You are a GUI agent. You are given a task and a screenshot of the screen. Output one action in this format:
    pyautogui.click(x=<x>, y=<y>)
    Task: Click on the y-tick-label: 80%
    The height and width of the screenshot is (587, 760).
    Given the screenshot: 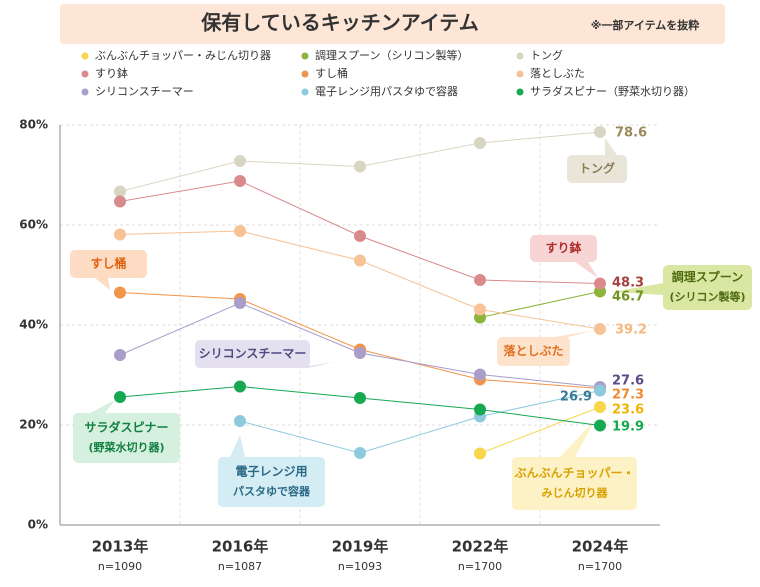 What is the action you would take?
    pyautogui.click(x=33, y=125)
    